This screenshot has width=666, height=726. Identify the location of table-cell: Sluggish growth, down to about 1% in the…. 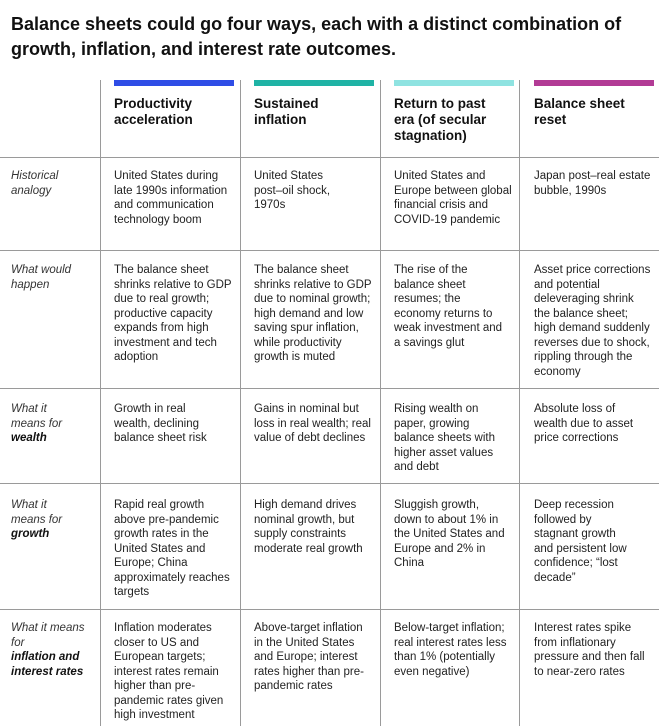
(449, 534).